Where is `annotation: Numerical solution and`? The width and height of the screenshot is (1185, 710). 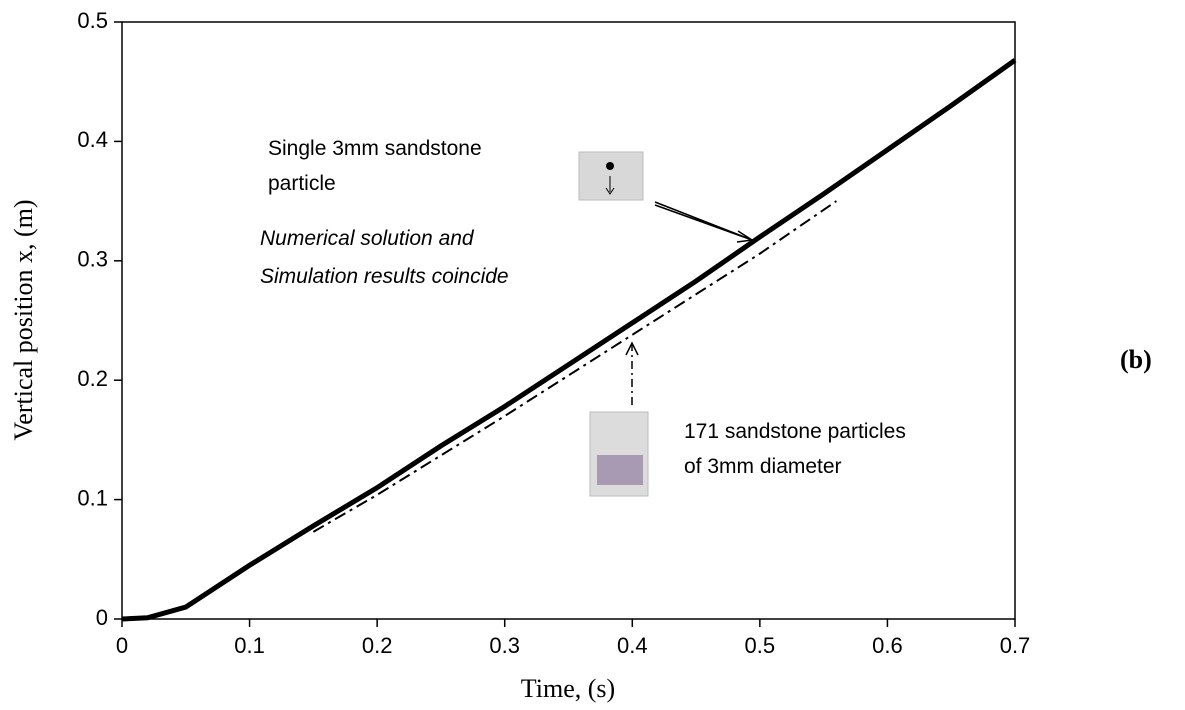
annotation: Numerical solution and is located at coordinates (367, 238).